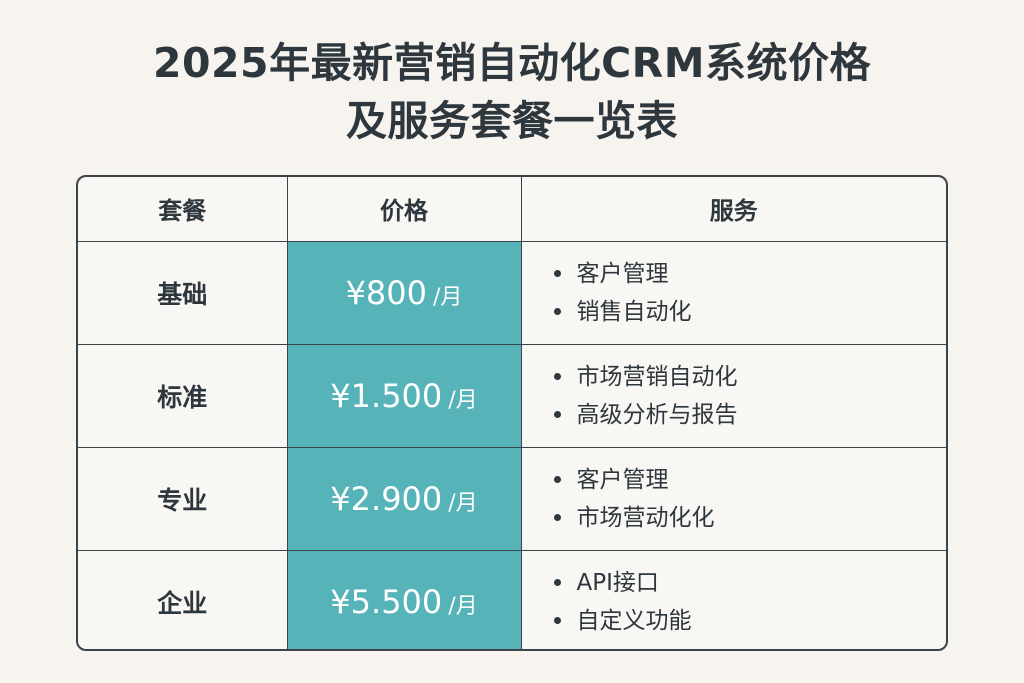 The image size is (1024, 683). I want to click on services-list: 市场营销自动化 高级分析与报告, so click(750, 396).